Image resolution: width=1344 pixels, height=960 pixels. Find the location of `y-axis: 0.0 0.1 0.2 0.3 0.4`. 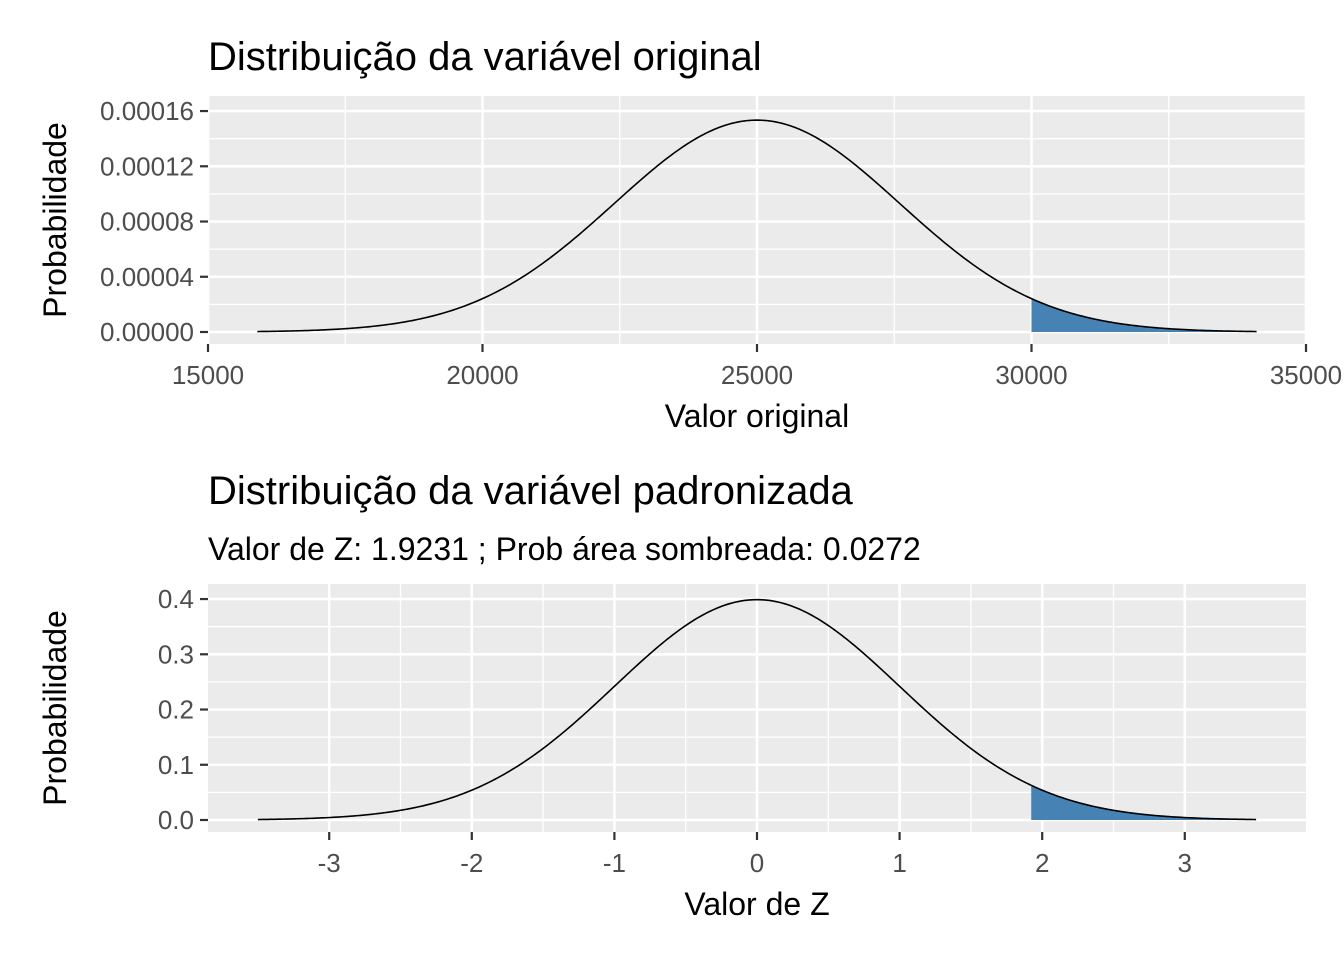

y-axis: 0.0 0.1 0.2 0.3 0.4 is located at coordinates (183, 709).